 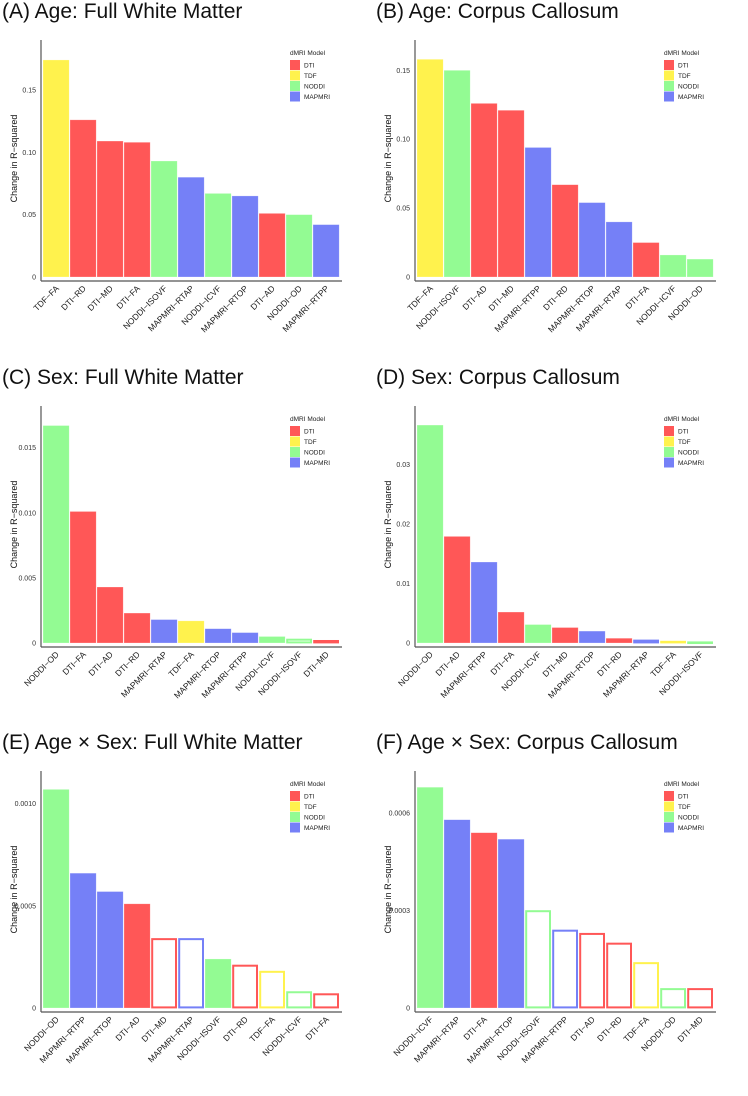 I want to click on x-tick-label: TDF−FA, so click(x=46, y=298).